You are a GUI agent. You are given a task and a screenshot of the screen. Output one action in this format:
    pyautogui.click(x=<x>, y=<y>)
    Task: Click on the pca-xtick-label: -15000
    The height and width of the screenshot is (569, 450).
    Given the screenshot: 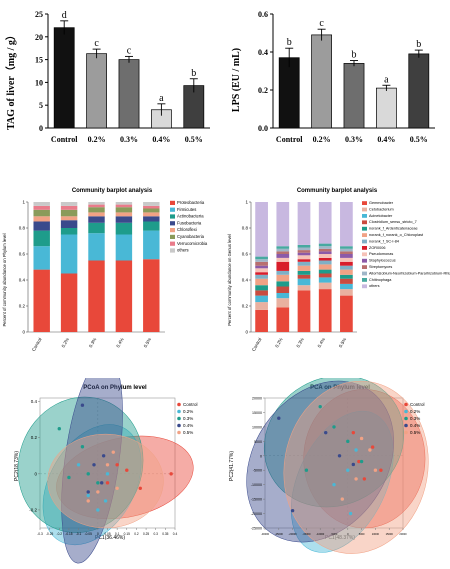 What is the action you would take?
    pyautogui.click(x=306, y=534)
    